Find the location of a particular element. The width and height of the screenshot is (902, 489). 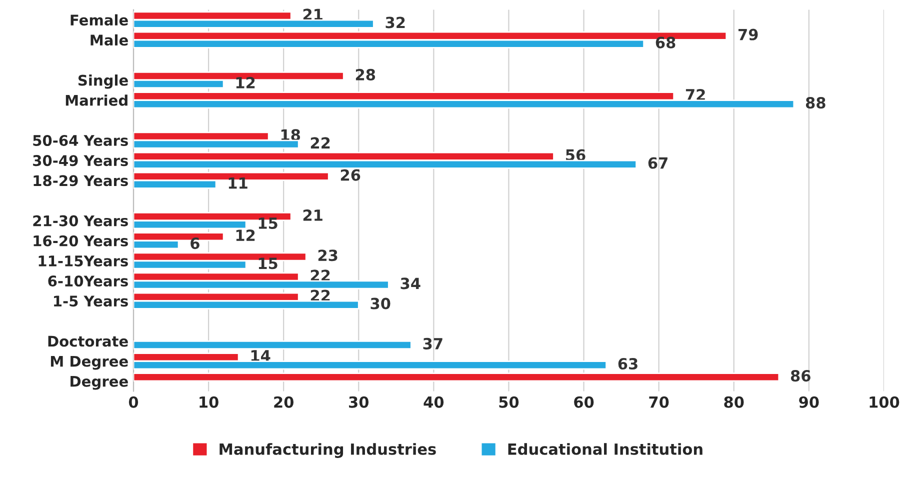

data-label: 32 is located at coordinates (395, 22).